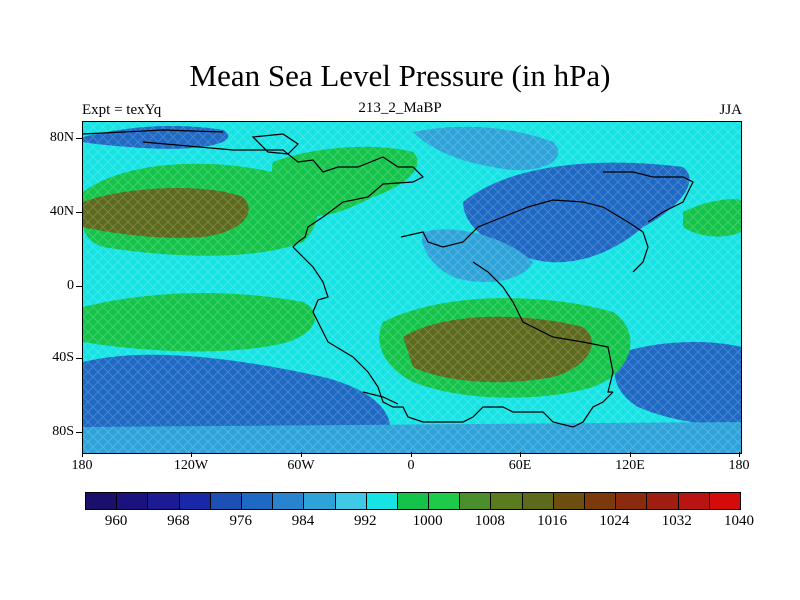 Image resolution: width=800 pixels, height=600 pixels. Describe the element at coordinates (524, 236) in the screenshot. I see `coast-eurasia` at that location.